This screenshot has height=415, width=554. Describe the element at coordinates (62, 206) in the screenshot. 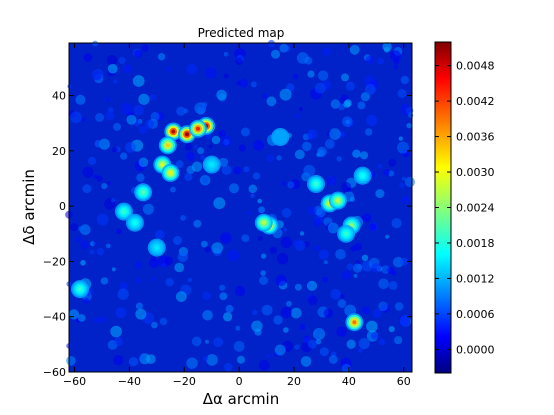

I see `y-tick-label: 0` at that location.